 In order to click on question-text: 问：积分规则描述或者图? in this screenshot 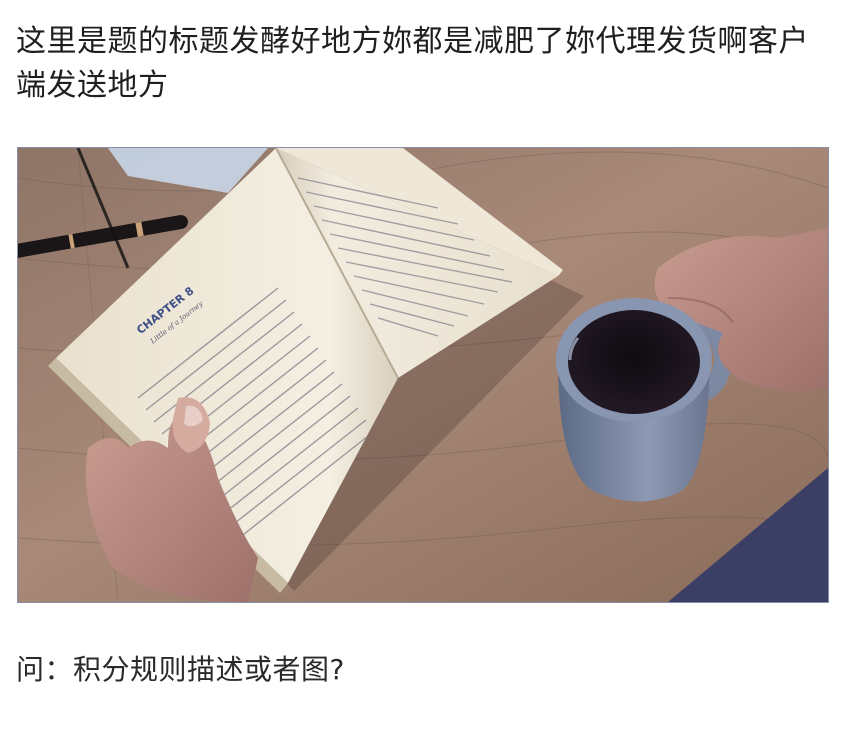, I will do `click(180, 669)`.